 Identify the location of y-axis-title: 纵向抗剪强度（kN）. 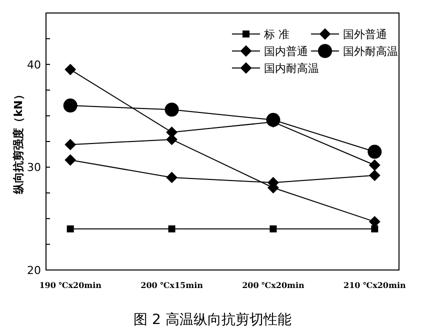
(18, 142).